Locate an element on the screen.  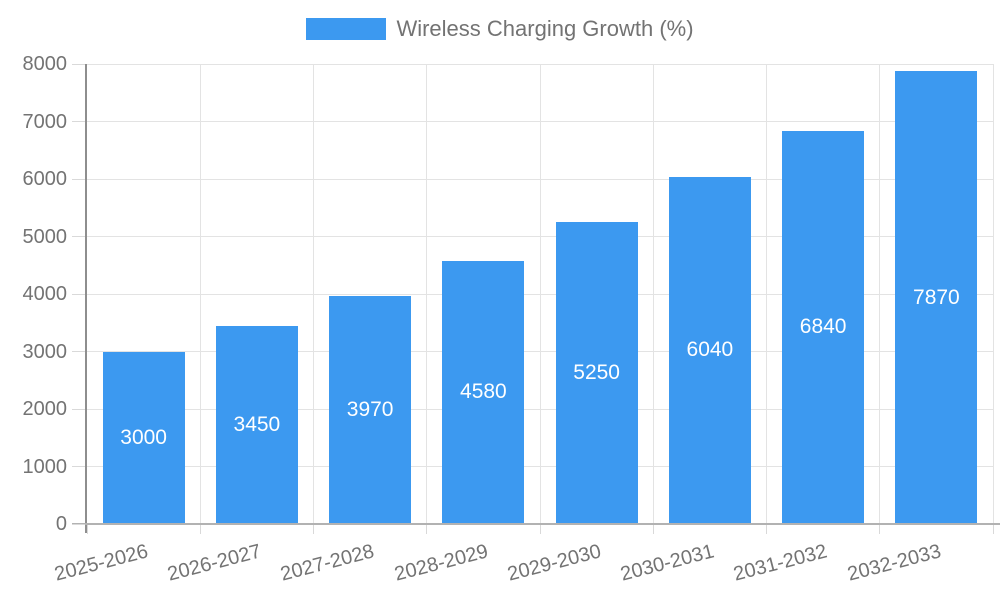
y-tick-label: 0 is located at coordinates (61, 524).